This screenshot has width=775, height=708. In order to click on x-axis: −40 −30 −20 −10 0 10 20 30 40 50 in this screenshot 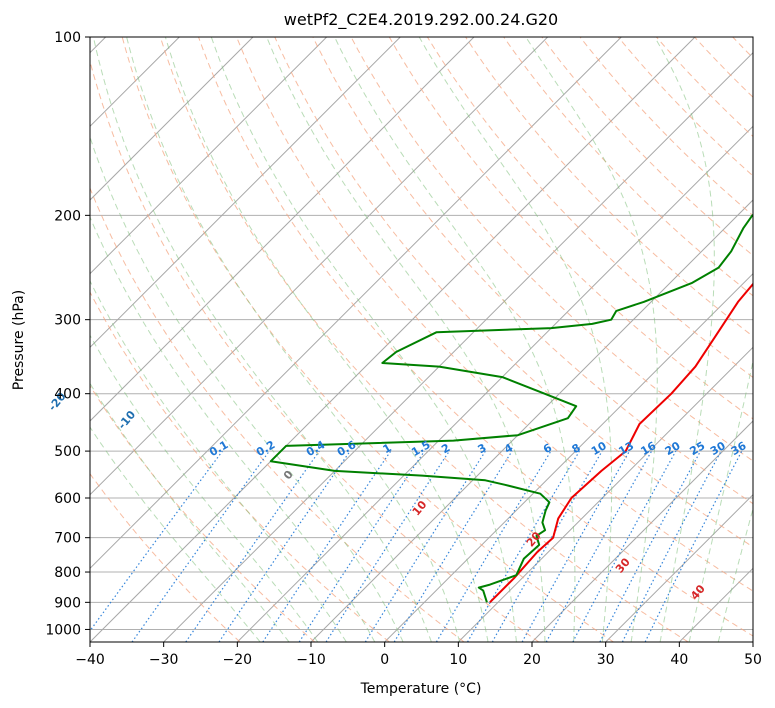, I will do `click(418, 655)`.